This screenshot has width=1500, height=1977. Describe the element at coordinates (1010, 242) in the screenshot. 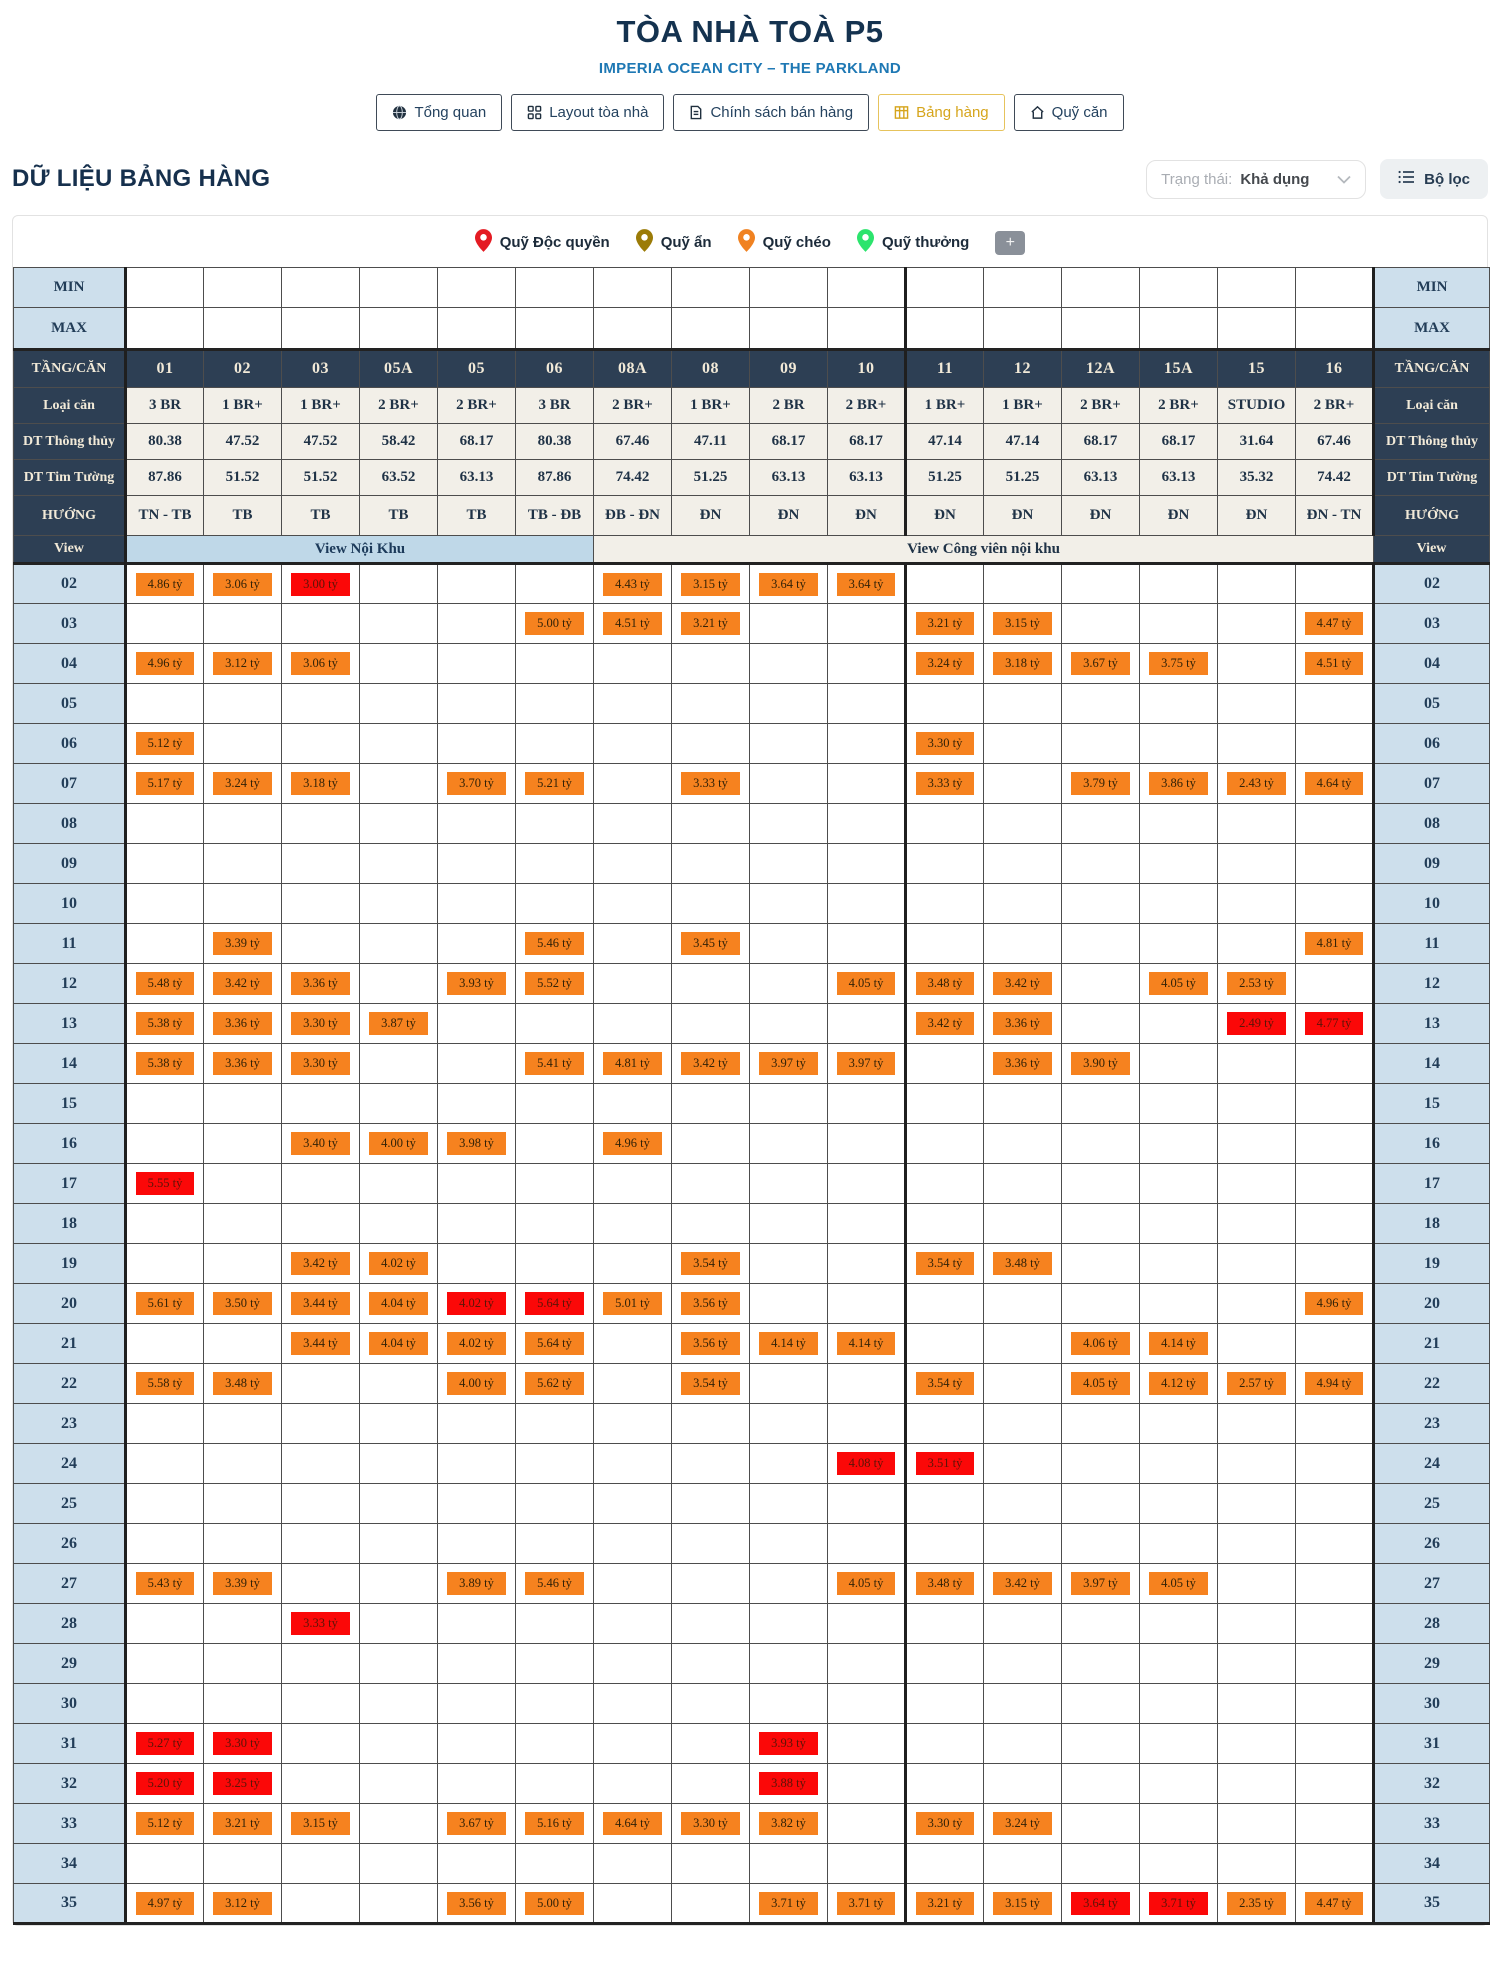

I see `legend-add-button: +` at that location.